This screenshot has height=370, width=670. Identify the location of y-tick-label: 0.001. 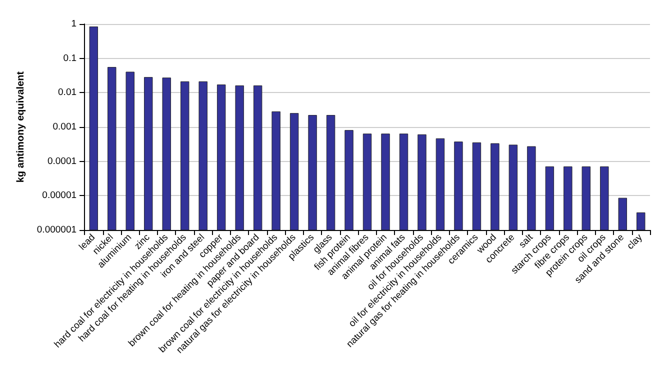
(64, 127).